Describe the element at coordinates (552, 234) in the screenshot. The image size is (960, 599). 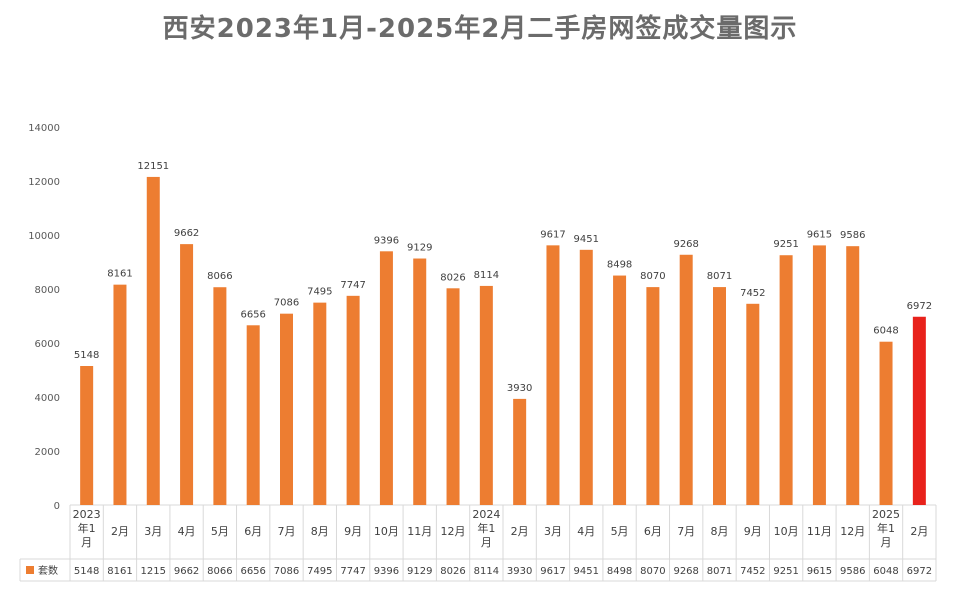
I see `data-label: 9617` at that location.